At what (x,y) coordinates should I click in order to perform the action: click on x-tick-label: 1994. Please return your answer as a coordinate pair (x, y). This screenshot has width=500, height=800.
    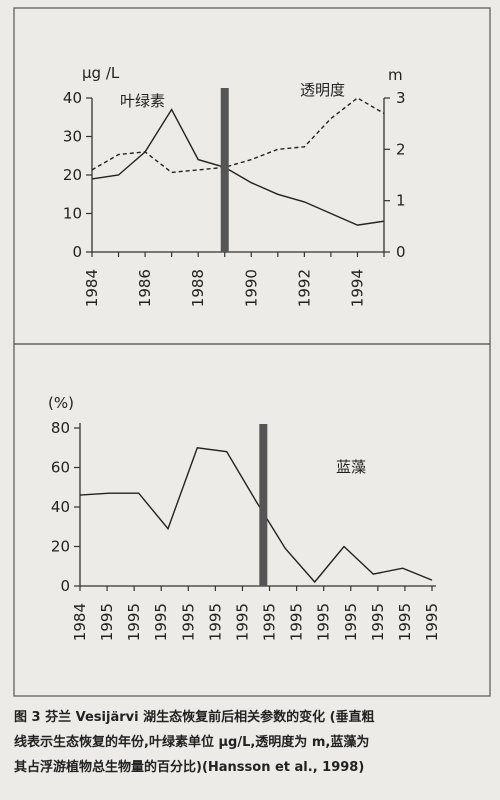
    Looking at the image, I should click on (357, 288).